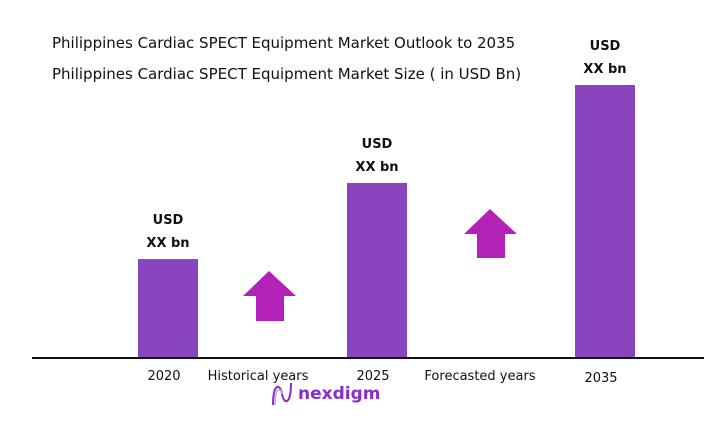 The width and height of the screenshot is (704, 426). Describe the element at coordinates (377, 156) in the screenshot. I see `data-label-2025: USD XX bn` at that location.